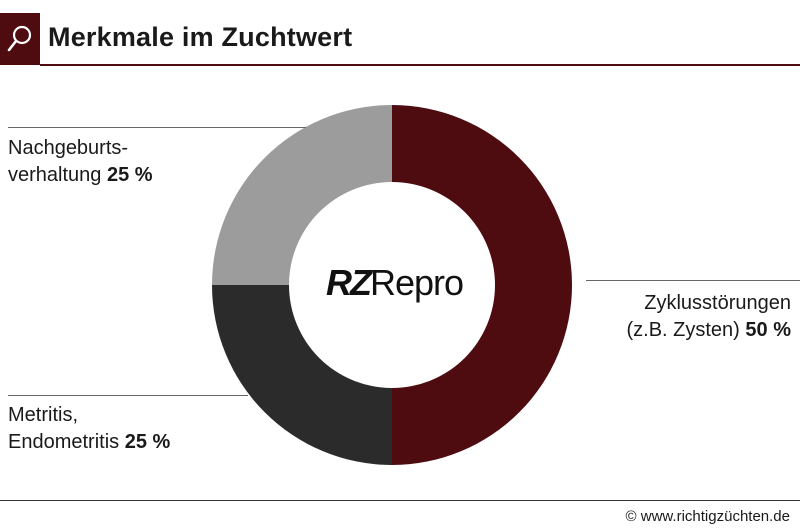 This screenshot has width=800, height=532. What do you see at coordinates (768, 330) in the screenshot?
I see `slice-value-label: 50 %` at bounding box center [768, 330].